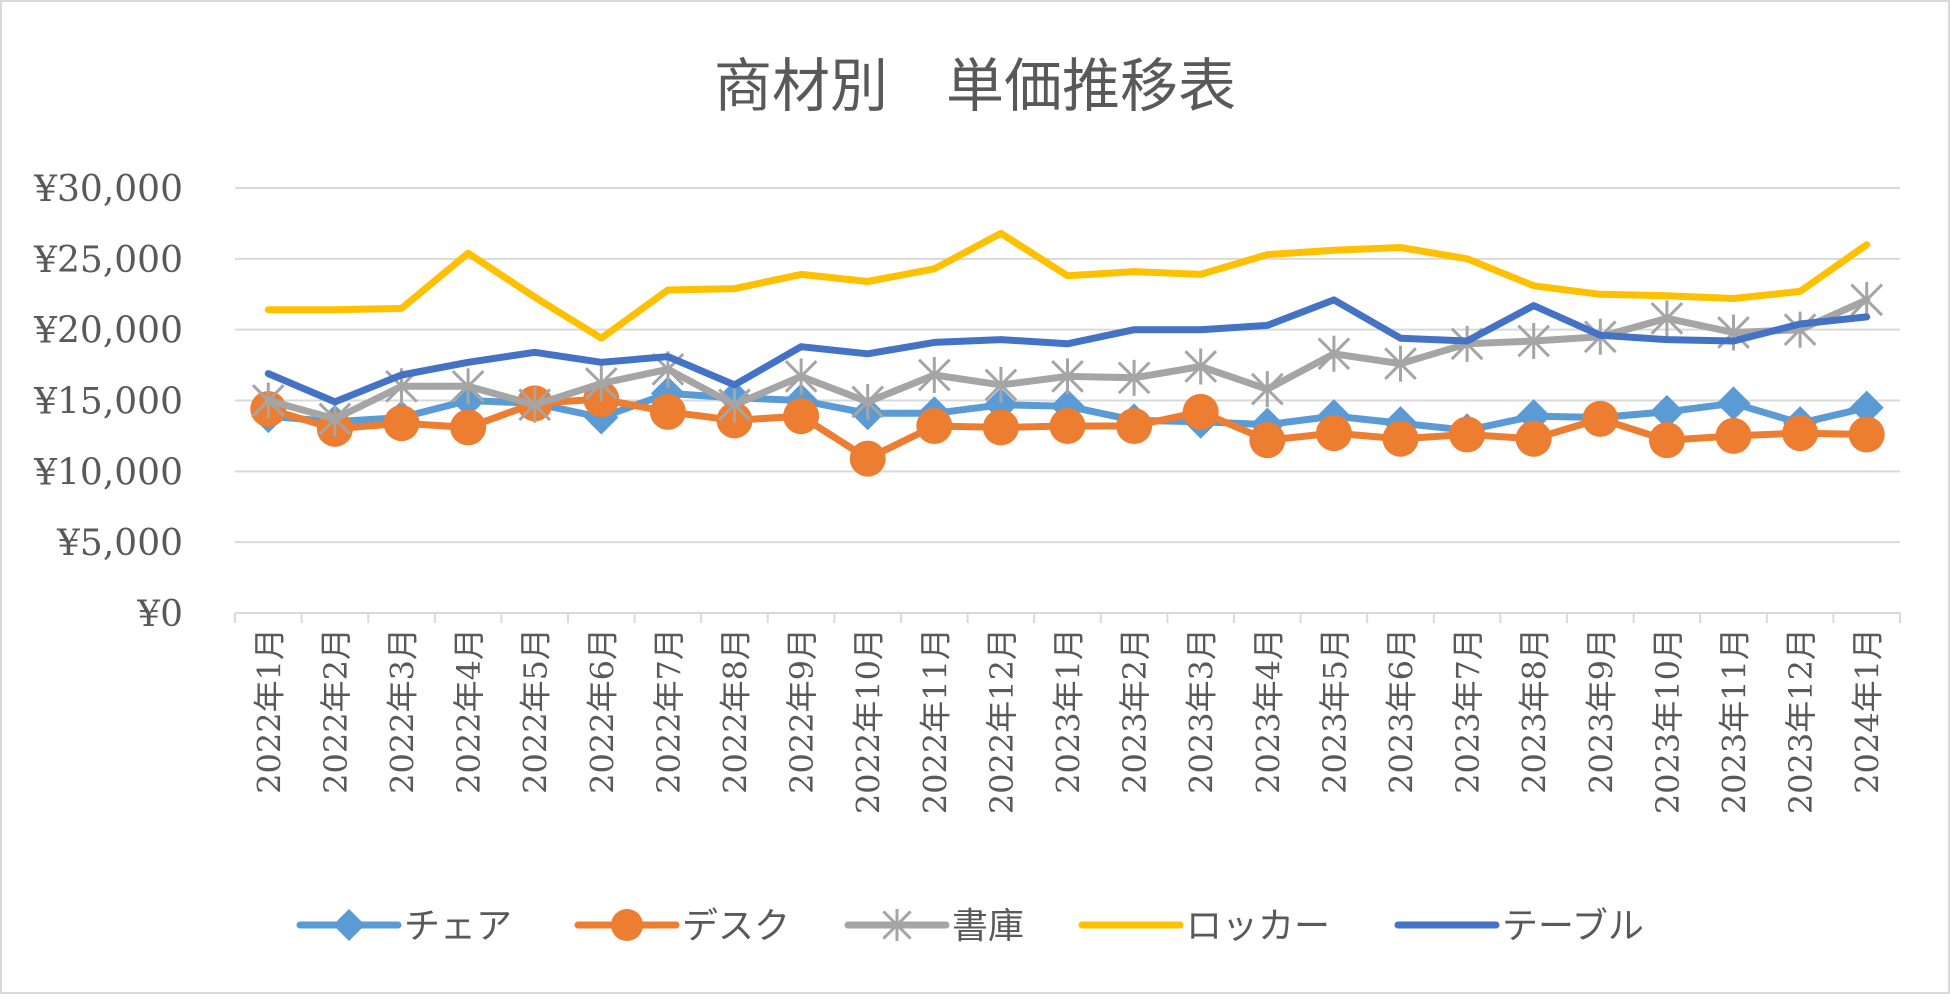  What do you see at coordinates (1402, 711) in the screenshot?
I see `x-tick-label: 2023年6月` at bounding box center [1402, 711].